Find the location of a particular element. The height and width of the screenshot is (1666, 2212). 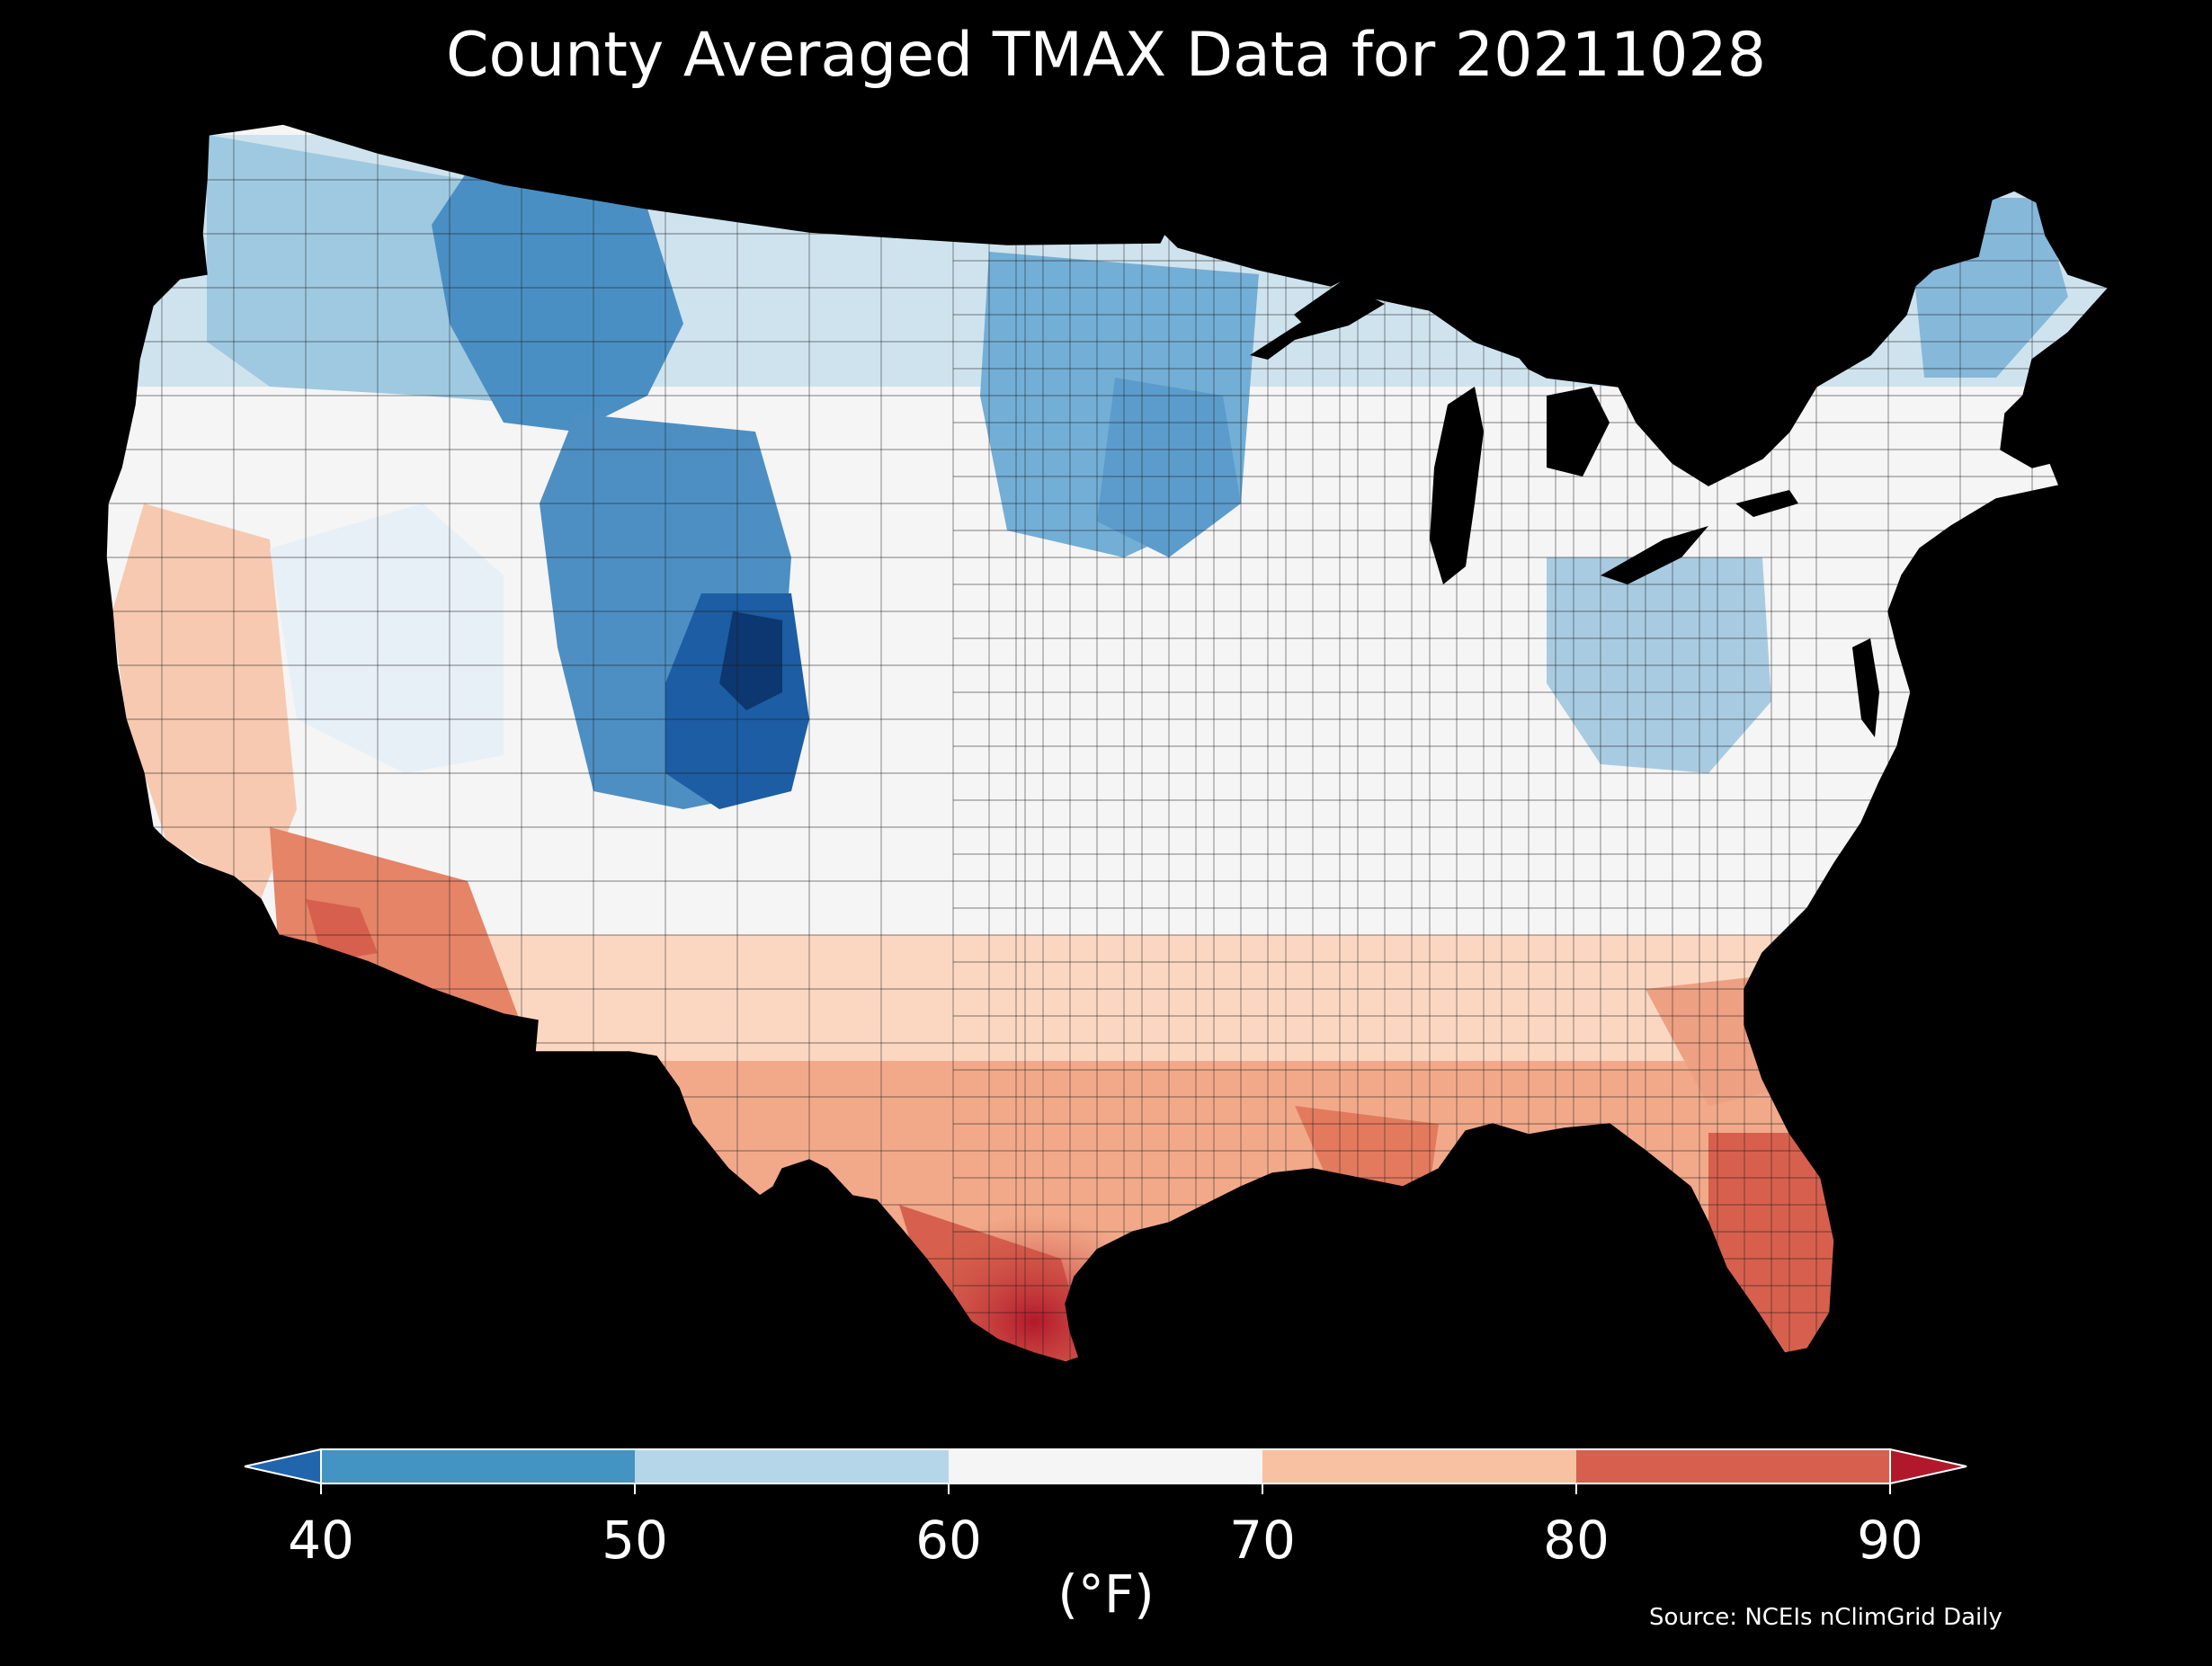

colorbar-tick-label-50: 50 is located at coordinates (635, 1540).